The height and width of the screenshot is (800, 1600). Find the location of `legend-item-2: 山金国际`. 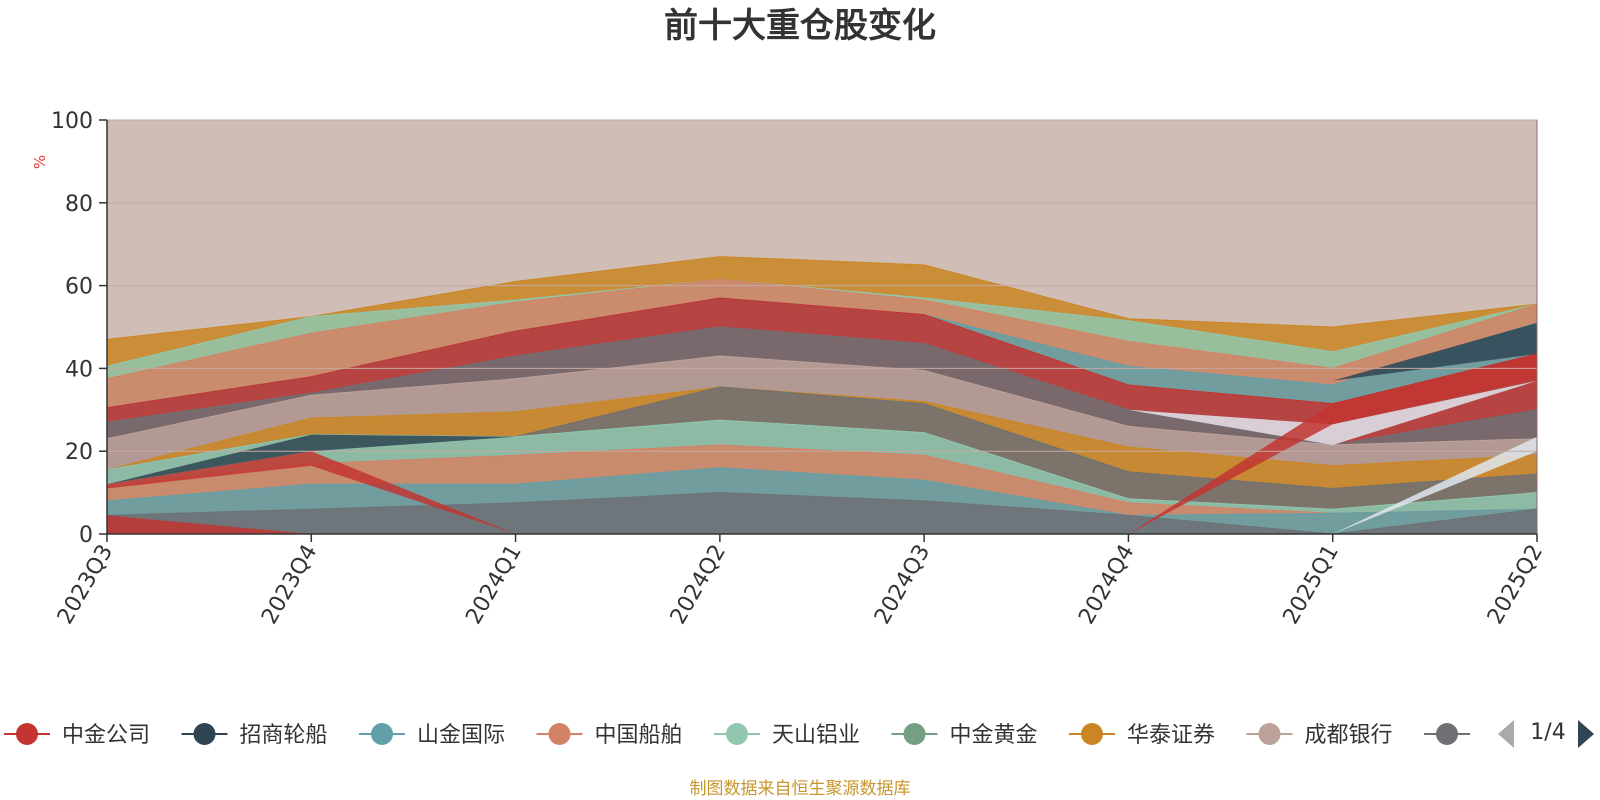

legend-item-2: 山金国际 is located at coordinates (432, 735).